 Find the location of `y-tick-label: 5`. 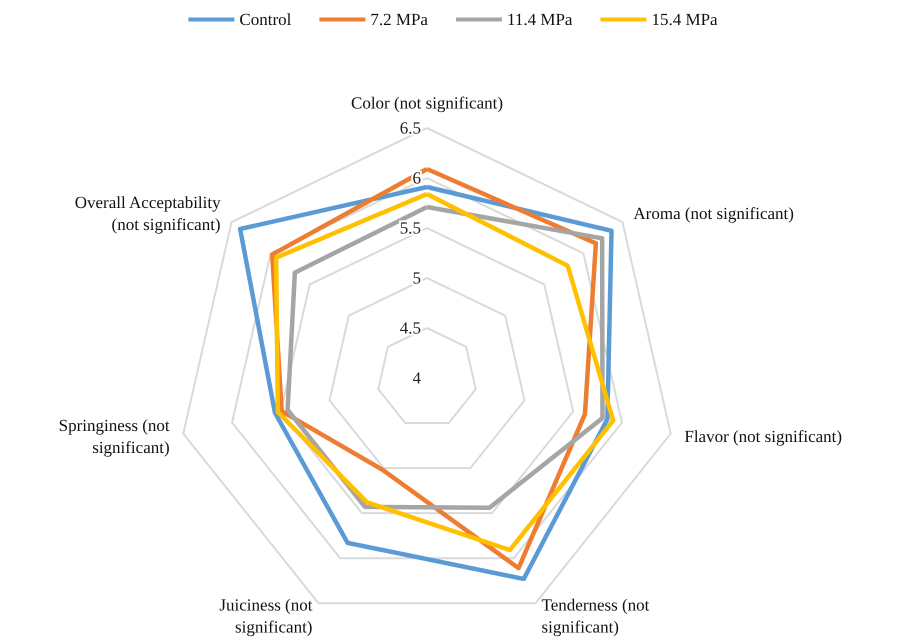

y-tick-label: 5 is located at coordinates (416, 278).